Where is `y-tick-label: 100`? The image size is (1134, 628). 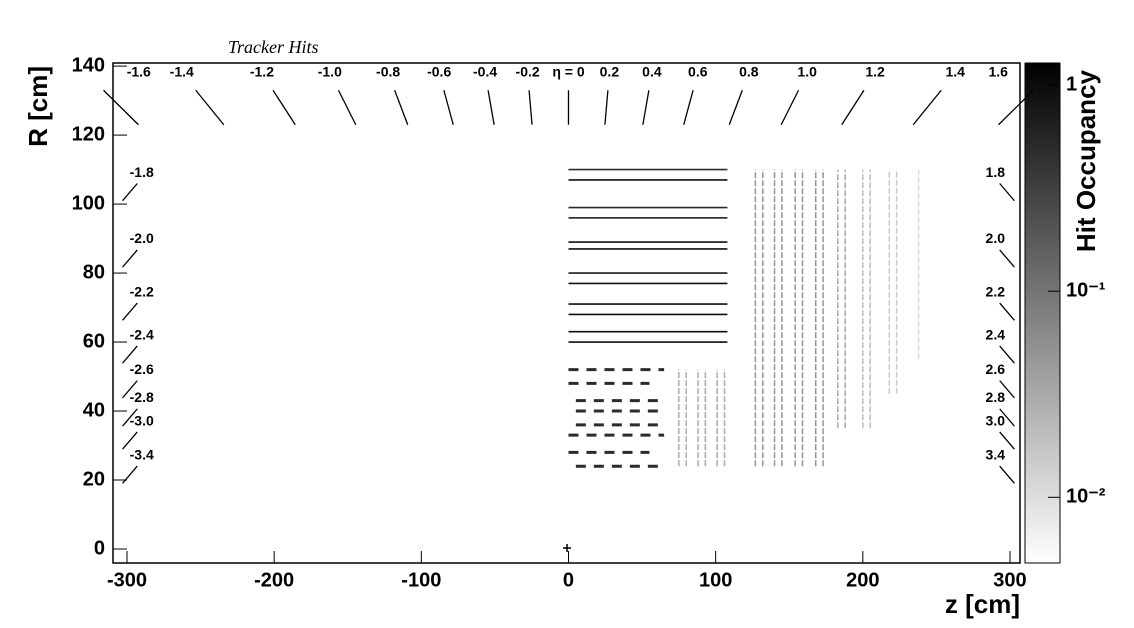
y-tick-label: 100 is located at coordinates (88, 203).